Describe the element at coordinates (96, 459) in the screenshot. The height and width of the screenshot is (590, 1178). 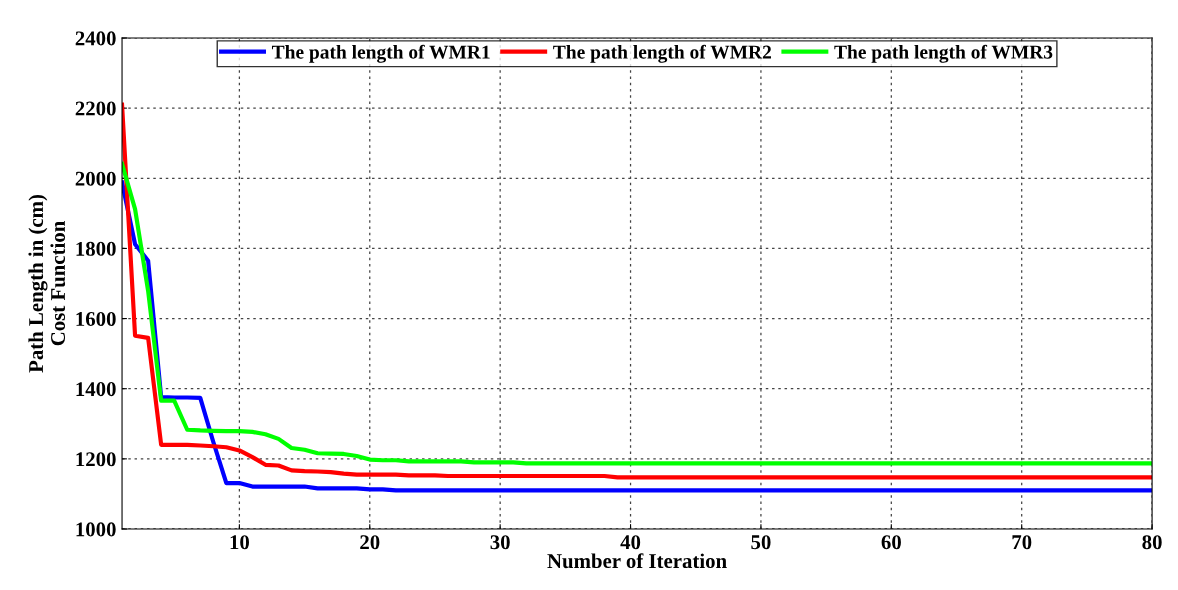
I see `y-tick-label: 1200` at that location.